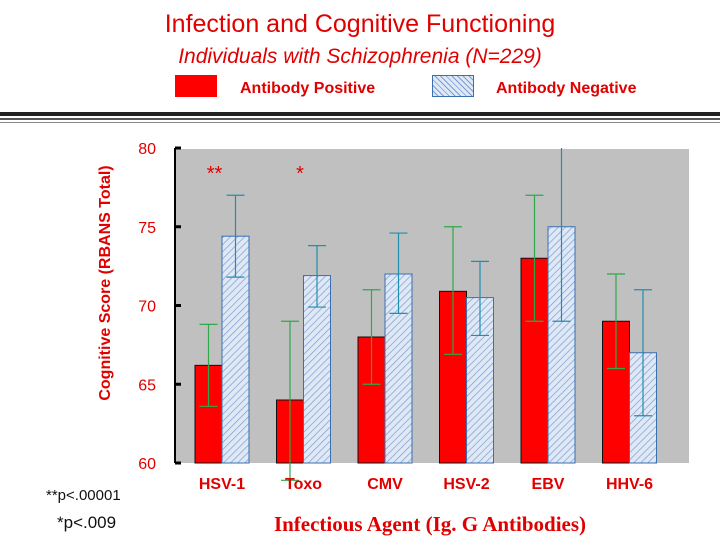 The image size is (720, 540). Describe the element at coordinates (629, 484) in the screenshot. I see `x-category-label: HHV-6` at that location.